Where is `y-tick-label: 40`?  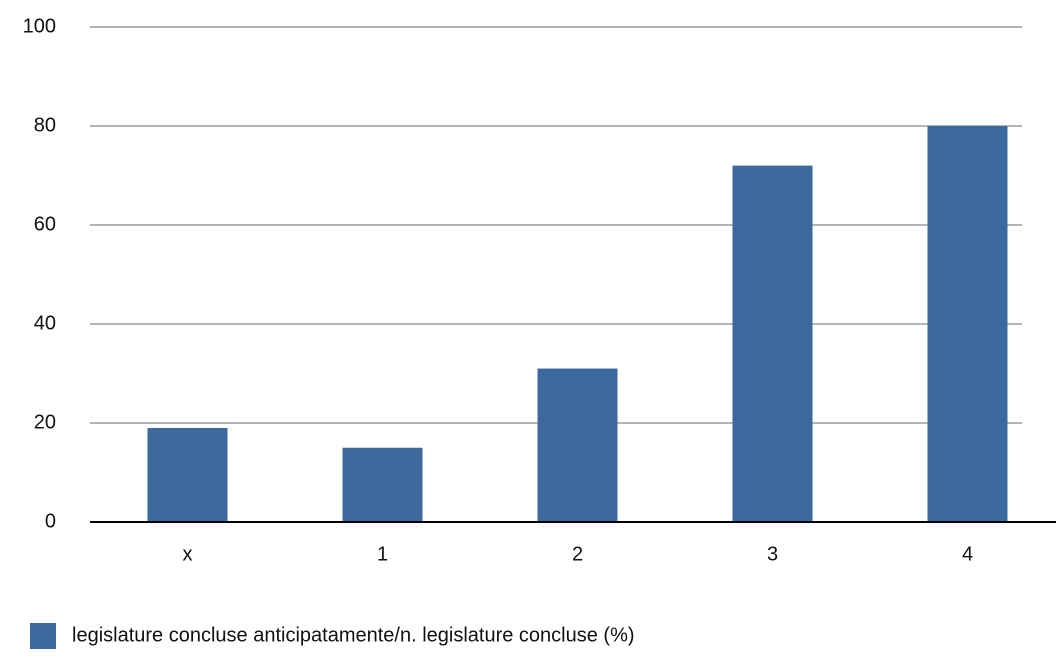
y-tick-label: 40 is located at coordinates (45, 323).